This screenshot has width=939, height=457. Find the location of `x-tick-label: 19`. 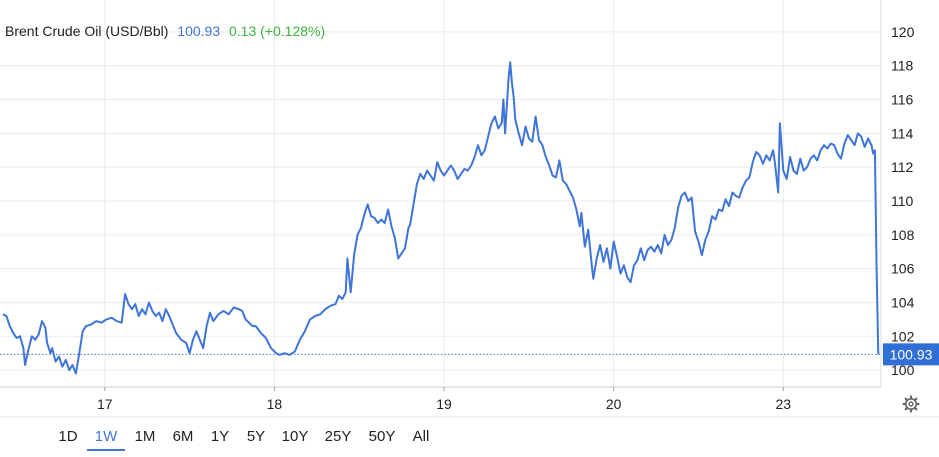

x-tick-label: 19 is located at coordinates (444, 404).